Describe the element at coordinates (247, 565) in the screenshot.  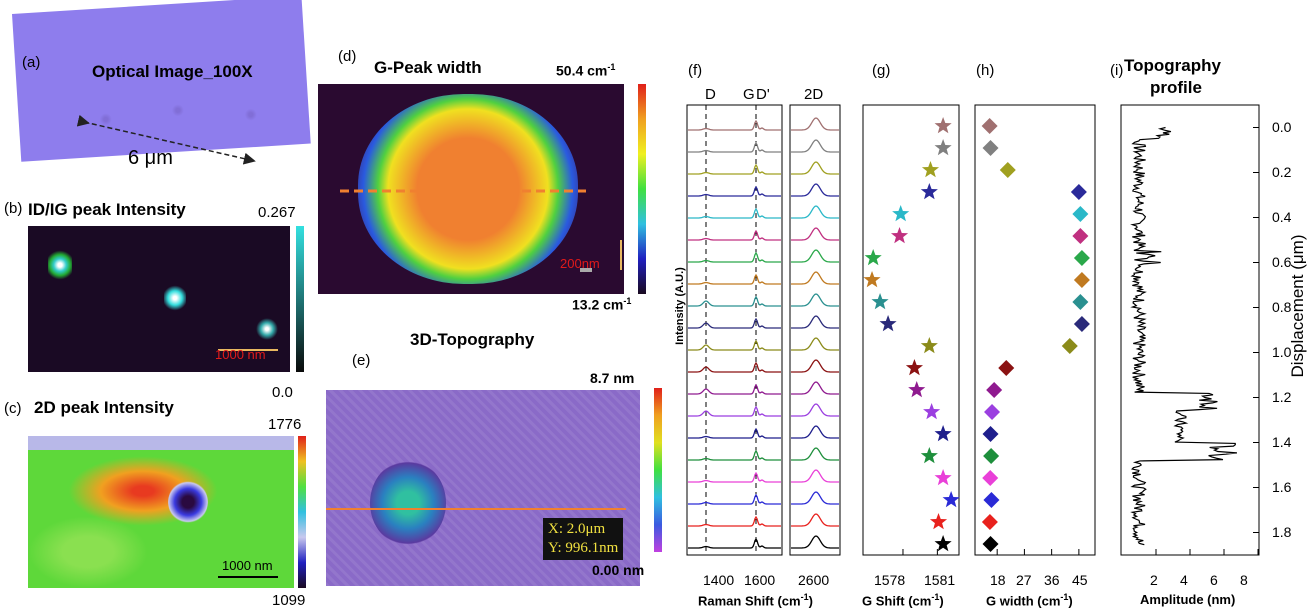
I see `twod-scale-label: 1000 nm` at that location.